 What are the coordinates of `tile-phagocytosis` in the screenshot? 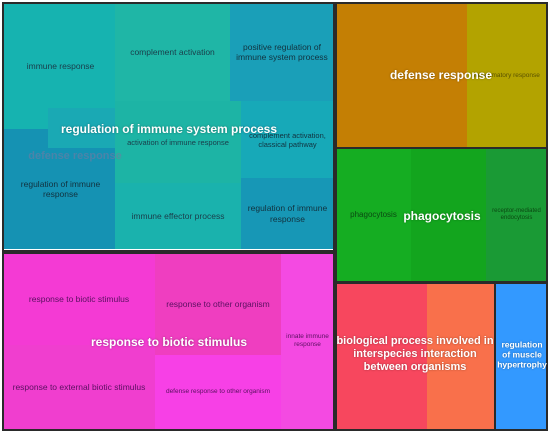 It's located at (448, 215).